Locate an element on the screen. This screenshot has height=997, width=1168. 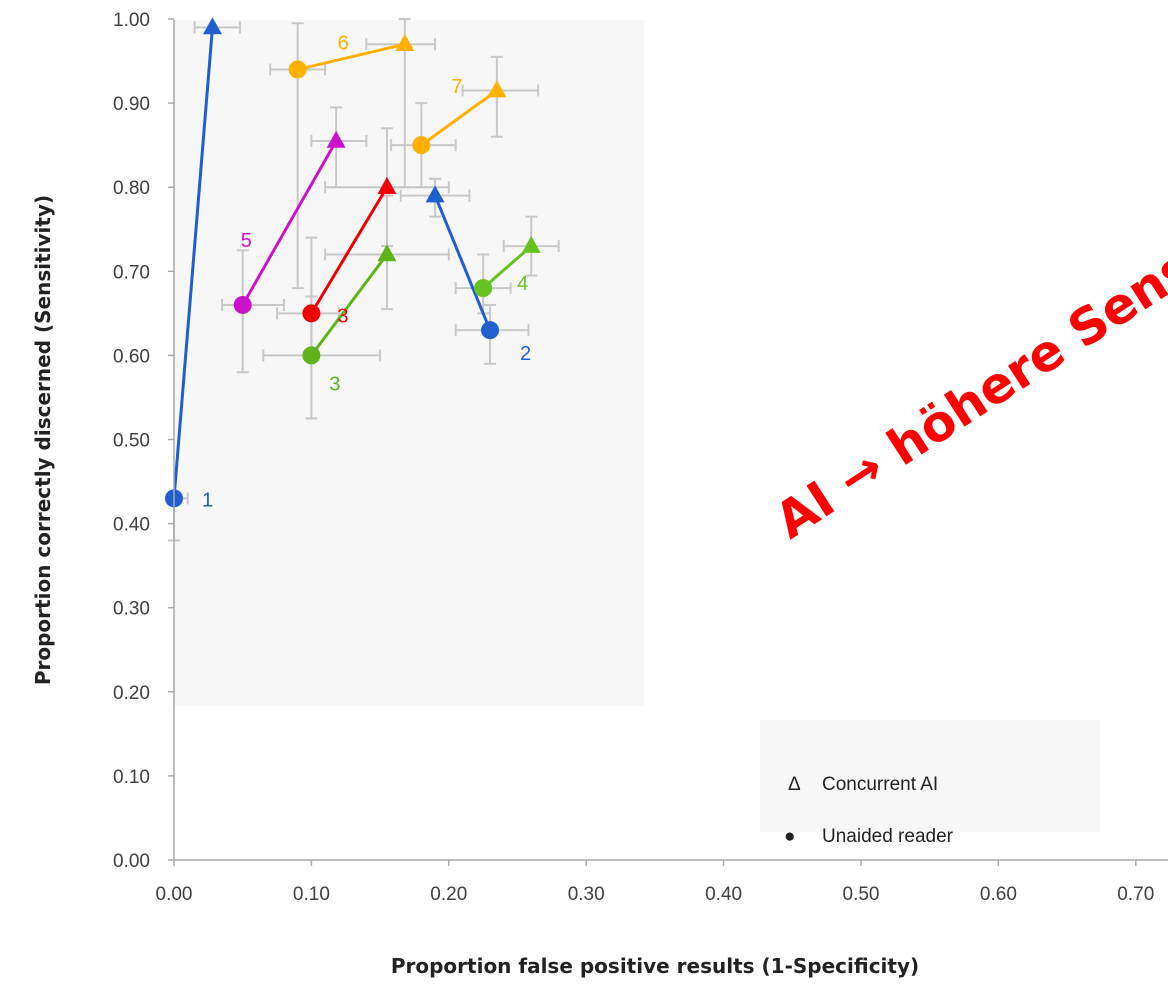
y-tick-label: 0.60 is located at coordinates (131, 356).